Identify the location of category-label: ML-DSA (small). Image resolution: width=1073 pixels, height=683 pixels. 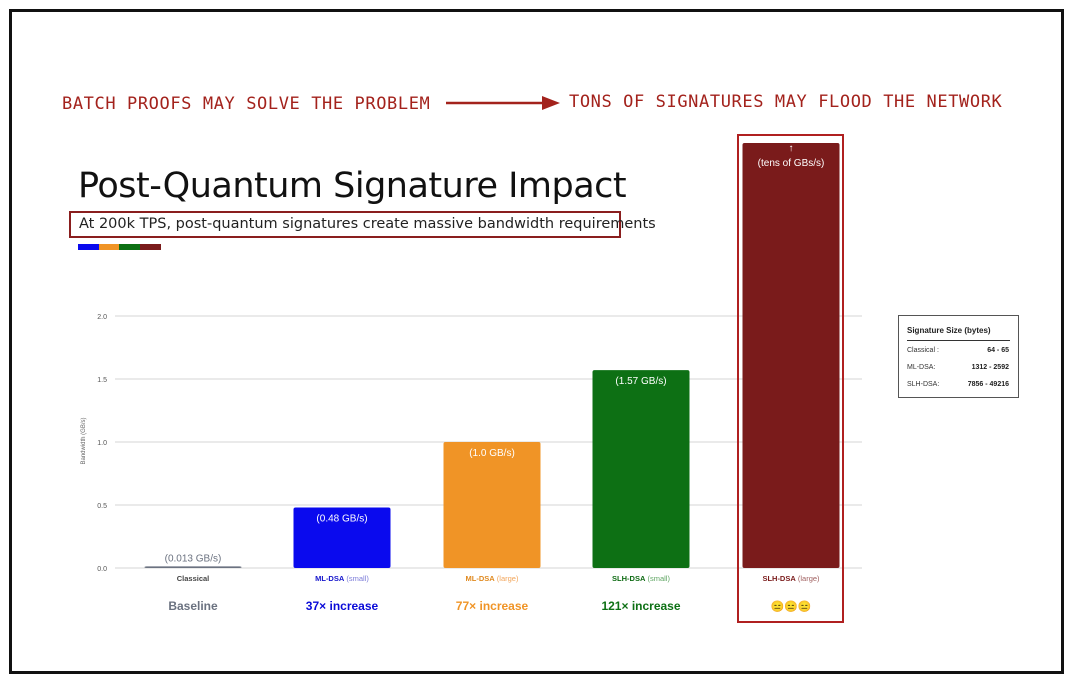
(342, 578).